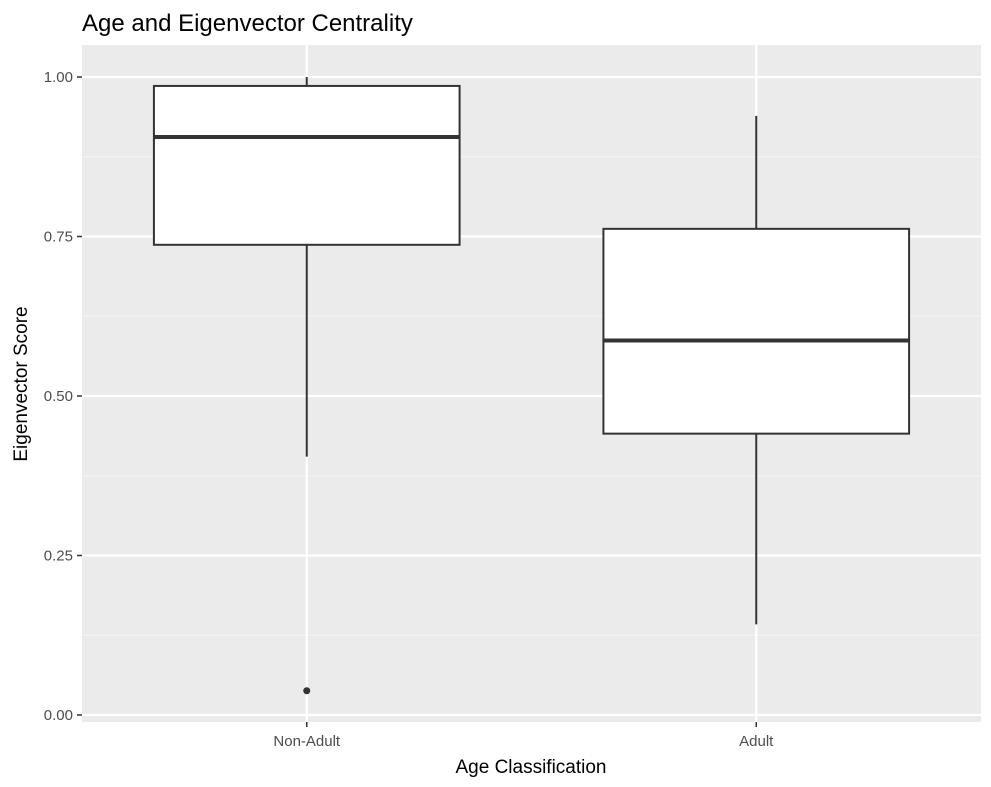 Image resolution: width=991 pixels, height=787 pixels. What do you see at coordinates (58, 715) in the screenshot?
I see `y-tick-label: 0.00` at bounding box center [58, 715].